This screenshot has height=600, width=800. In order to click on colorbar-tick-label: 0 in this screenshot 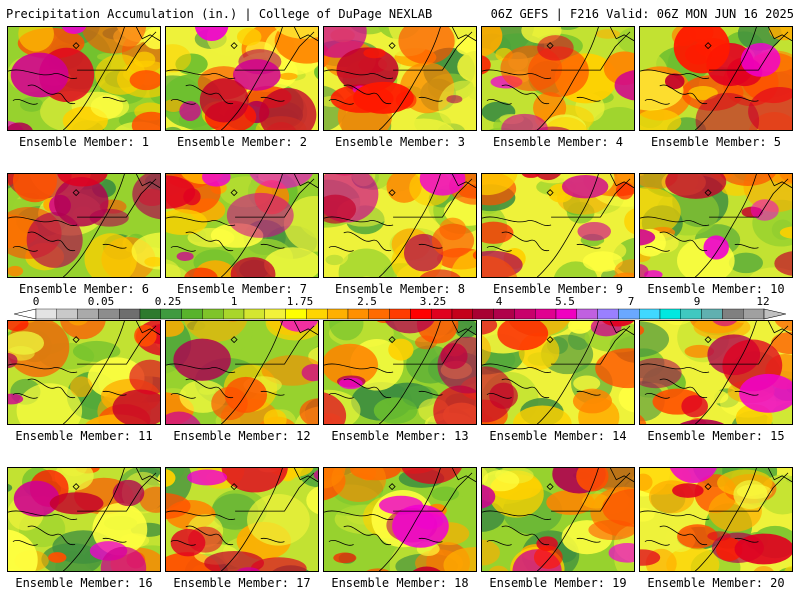, I will do `click(36, 301)`.